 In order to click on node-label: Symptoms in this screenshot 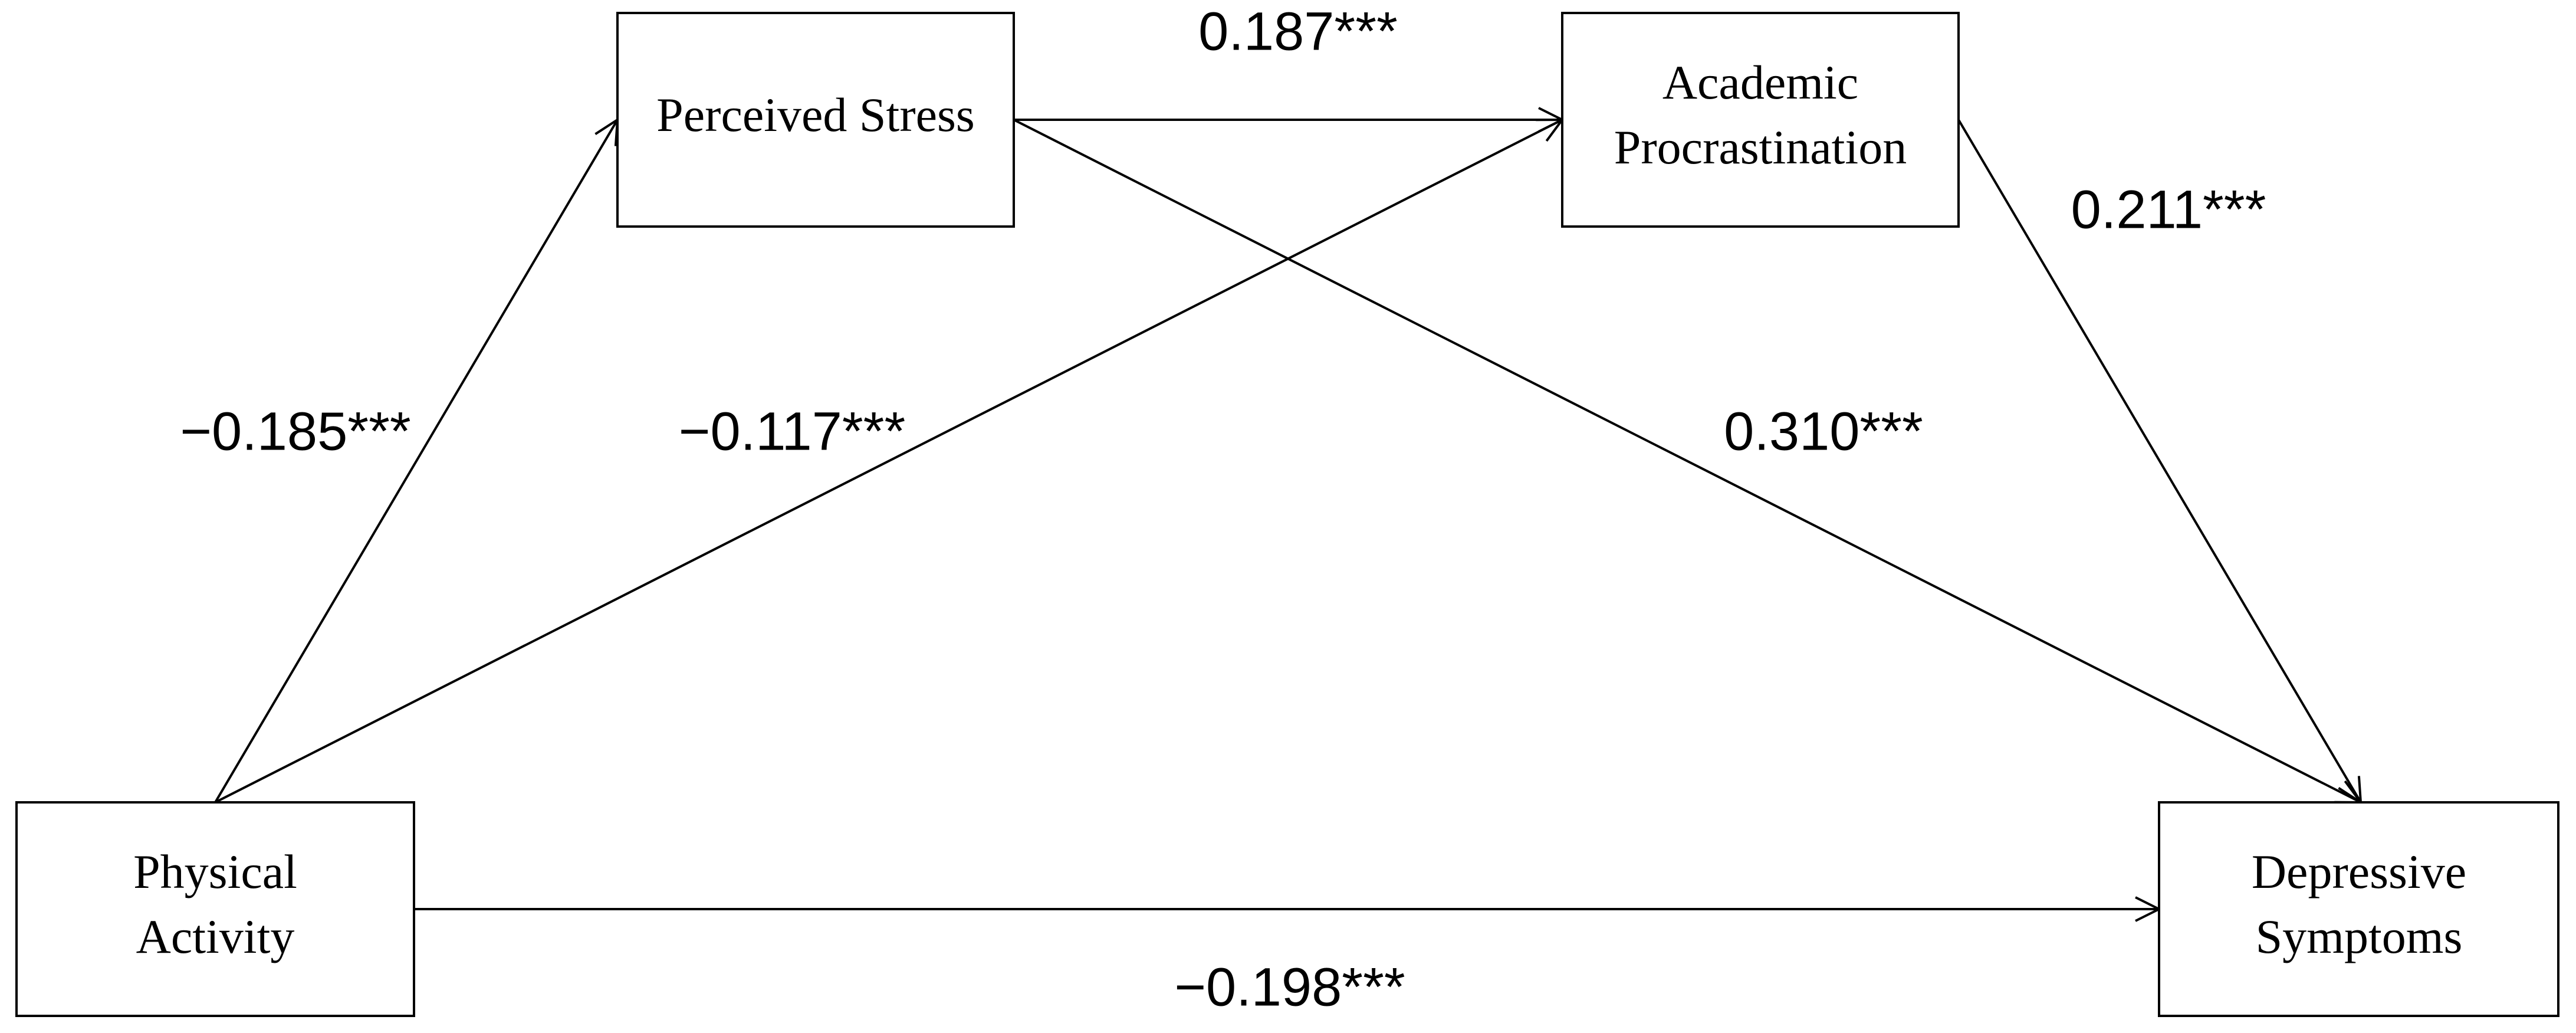, I will do `click(2359, 936)`.